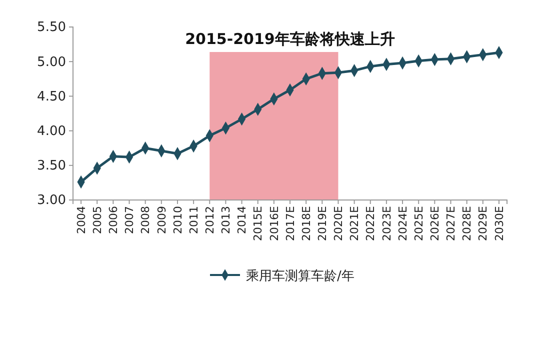 The height and width of the screenshot is (339, 558). Describe the element at coordinates (177, 220) in the screenshot. I see `x-tick-label: 2010` at that location.